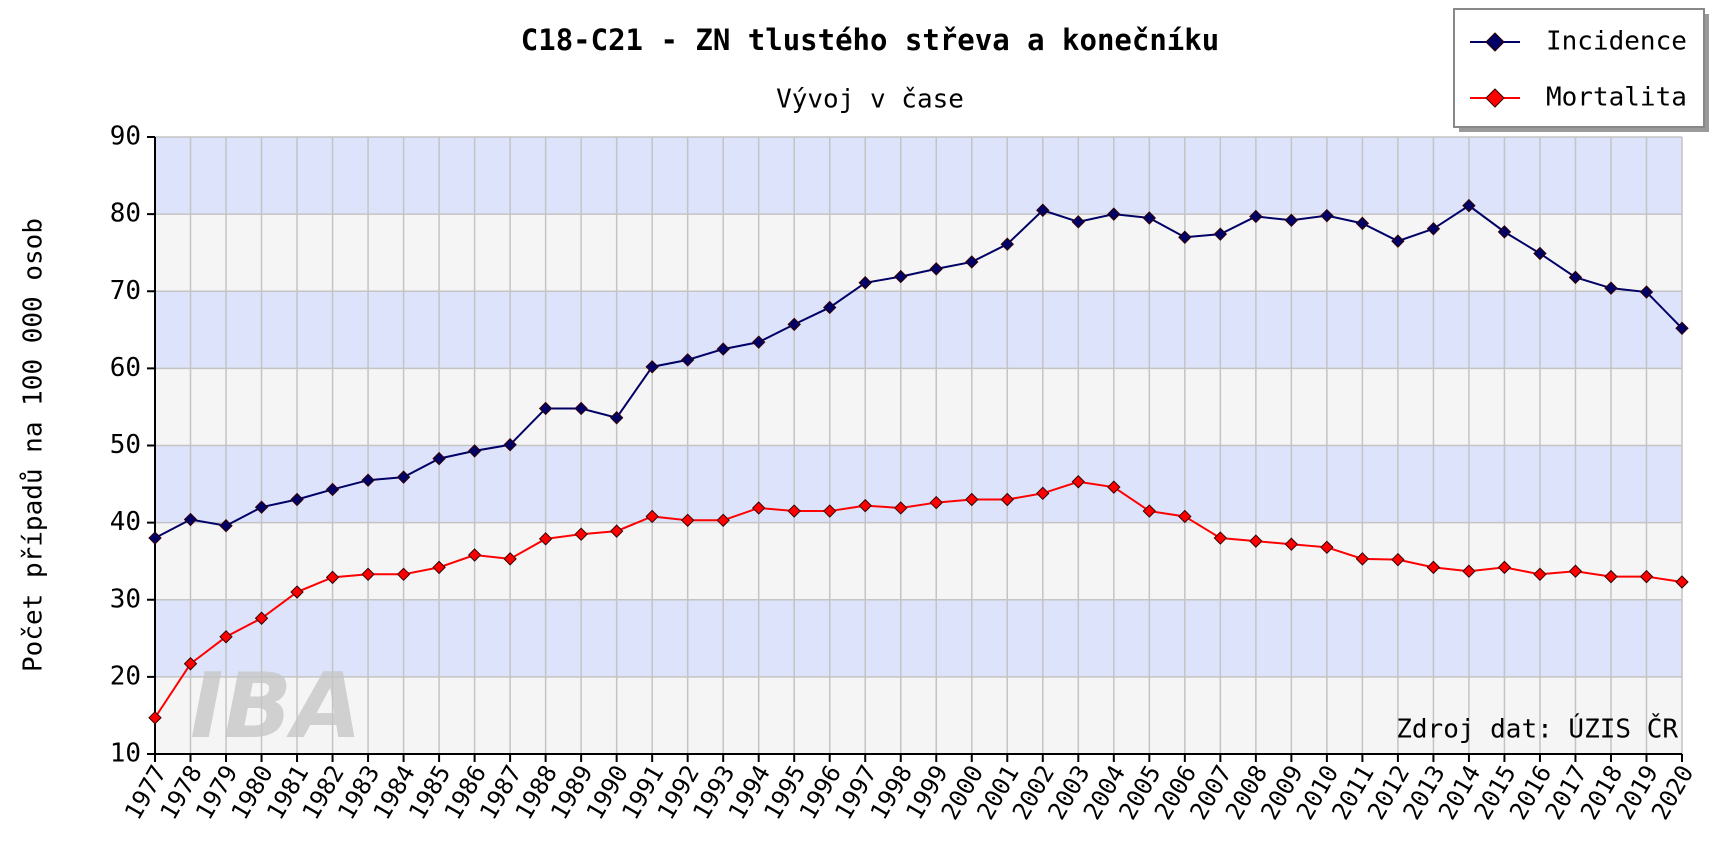 The height and width of the screenshot is (855, 1732). I want to click on y-tick-label: 30, so click(125, 599).